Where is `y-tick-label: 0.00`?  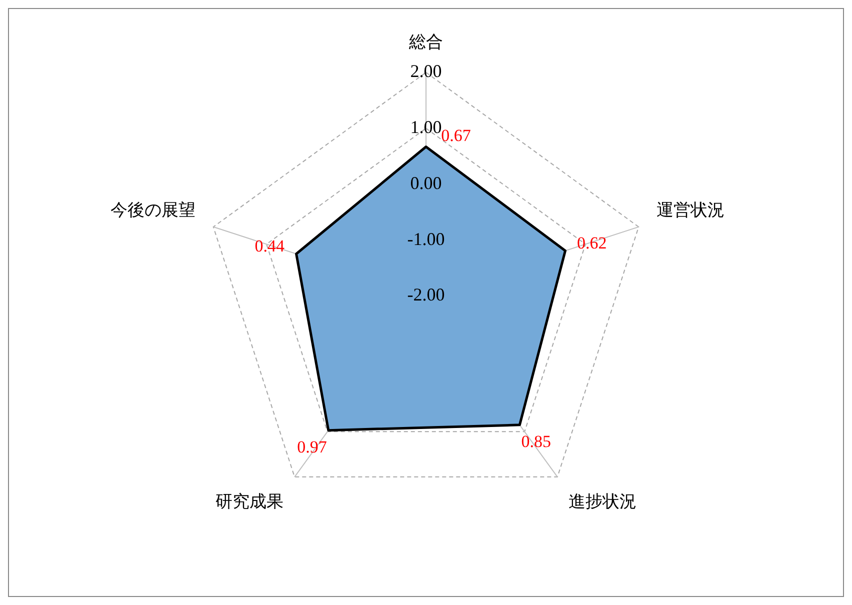 y-tick-label: 0.00 is located at coordinates (426, 182).